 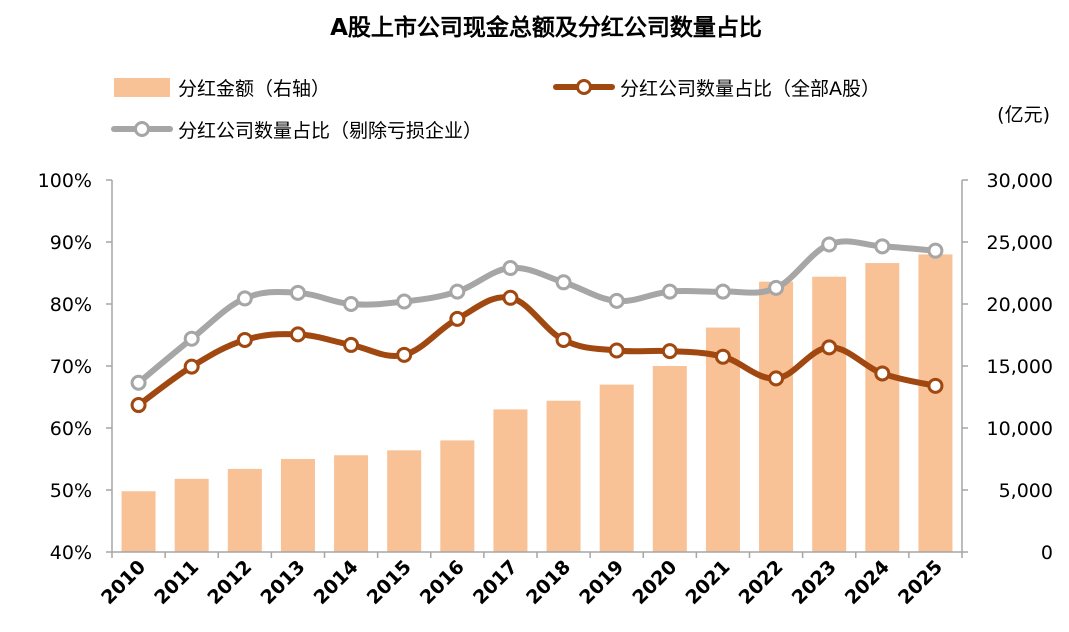 I want to click on point-excl-loss-2018, so click(x=563, y=282).